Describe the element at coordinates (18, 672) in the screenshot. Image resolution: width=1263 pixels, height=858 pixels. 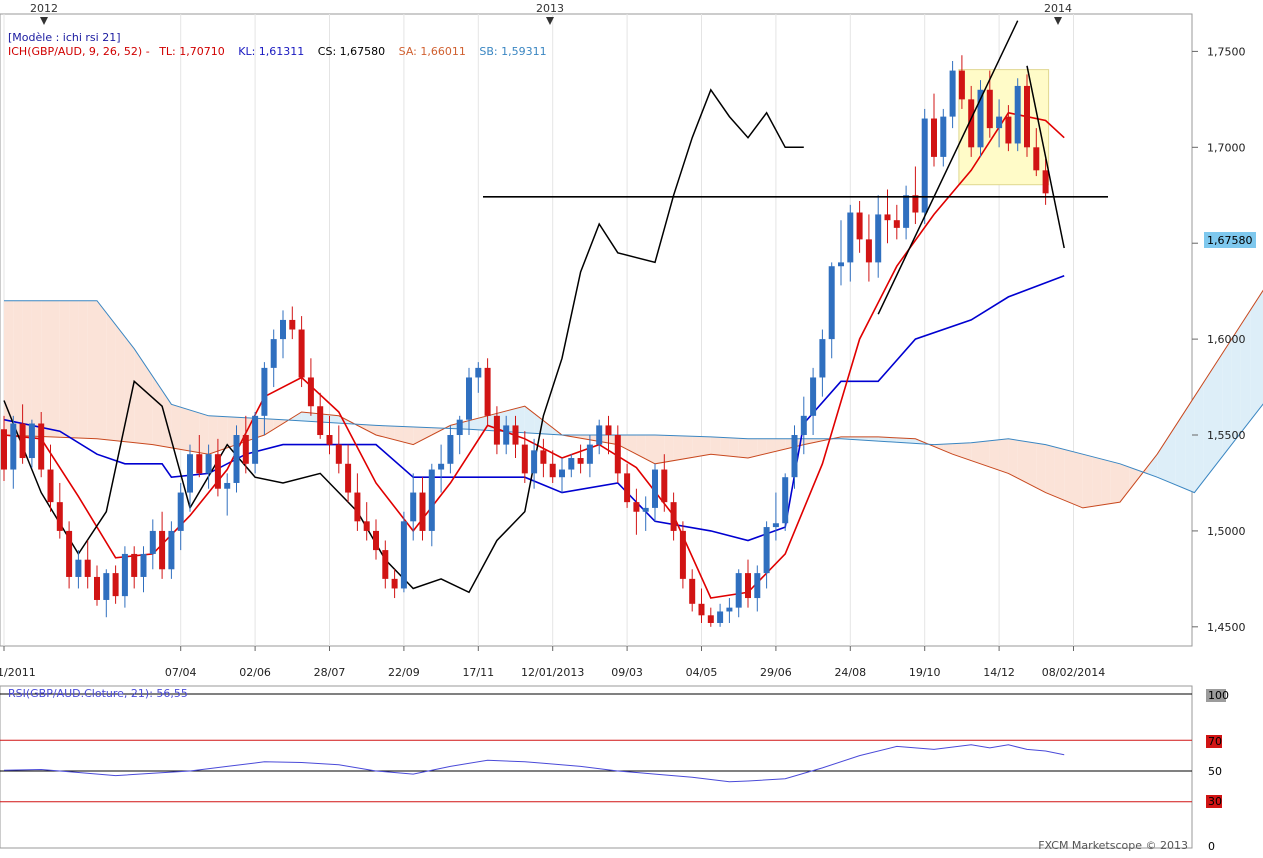
I see `x-date-label: 26/11/2011` at that location.